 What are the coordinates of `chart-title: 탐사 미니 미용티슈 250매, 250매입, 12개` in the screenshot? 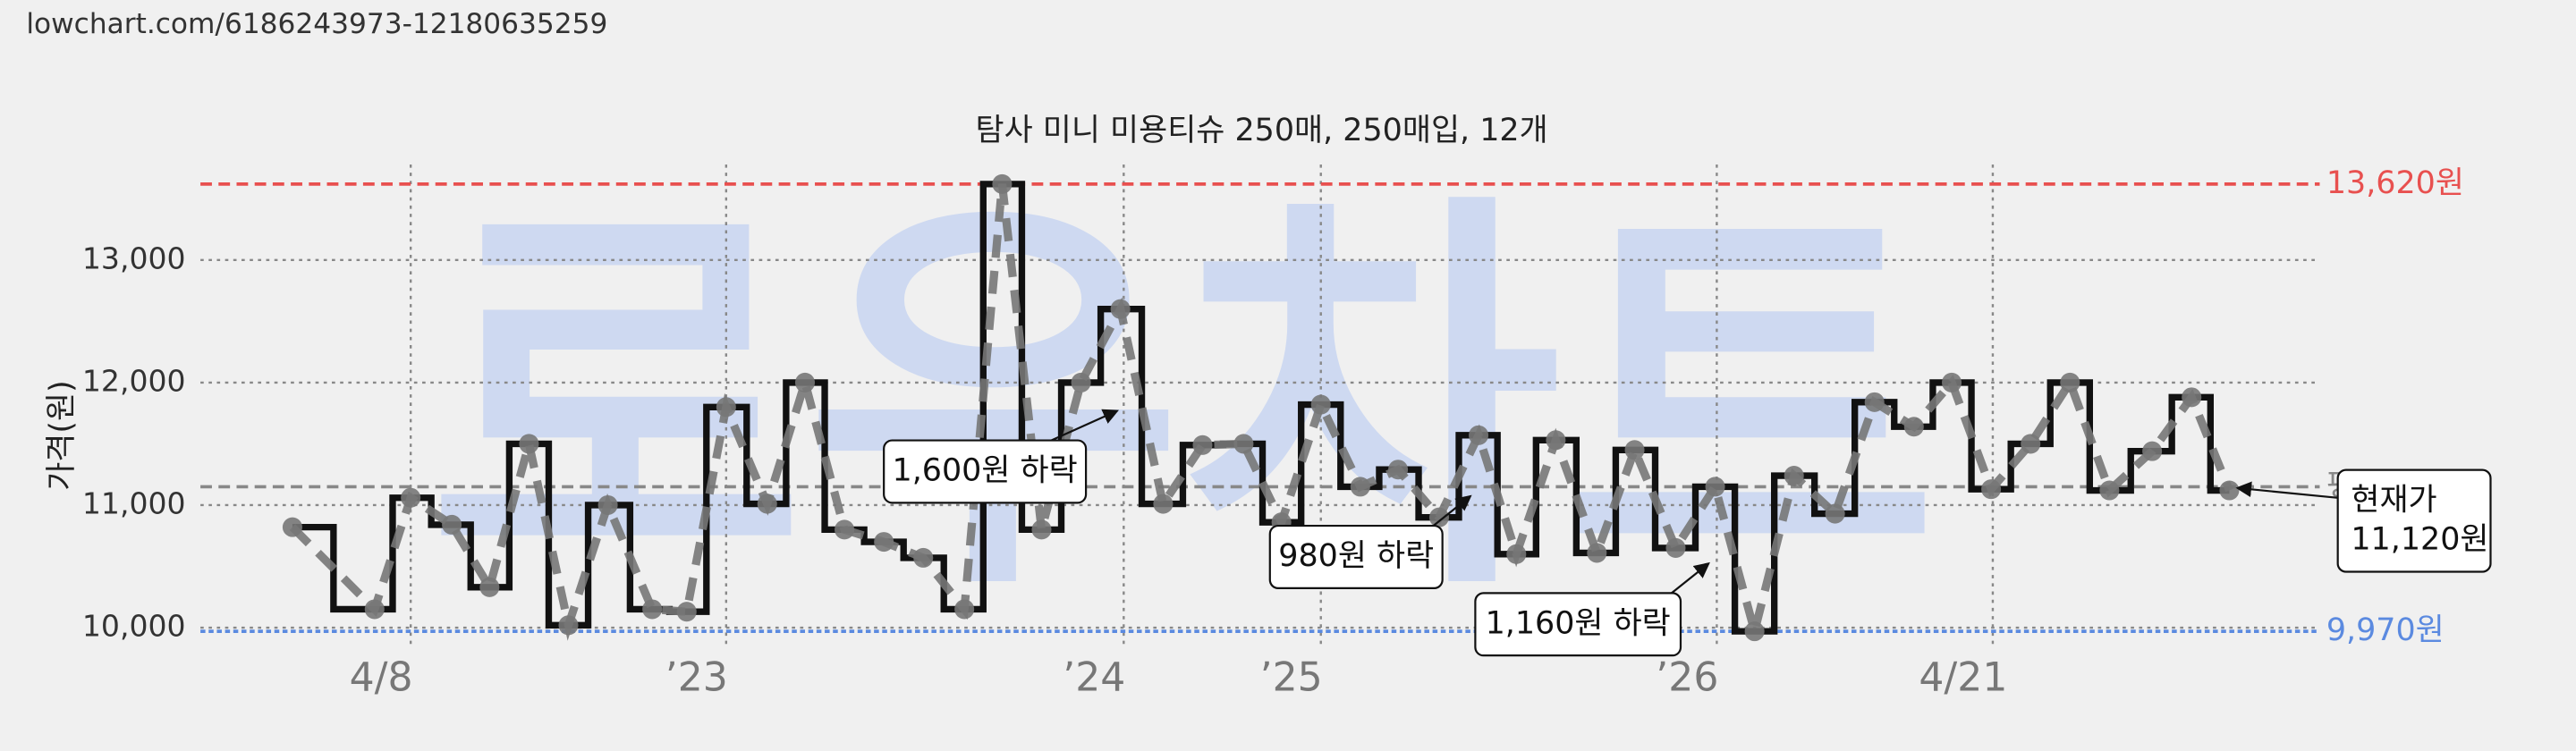 It's located at (1262, 130).